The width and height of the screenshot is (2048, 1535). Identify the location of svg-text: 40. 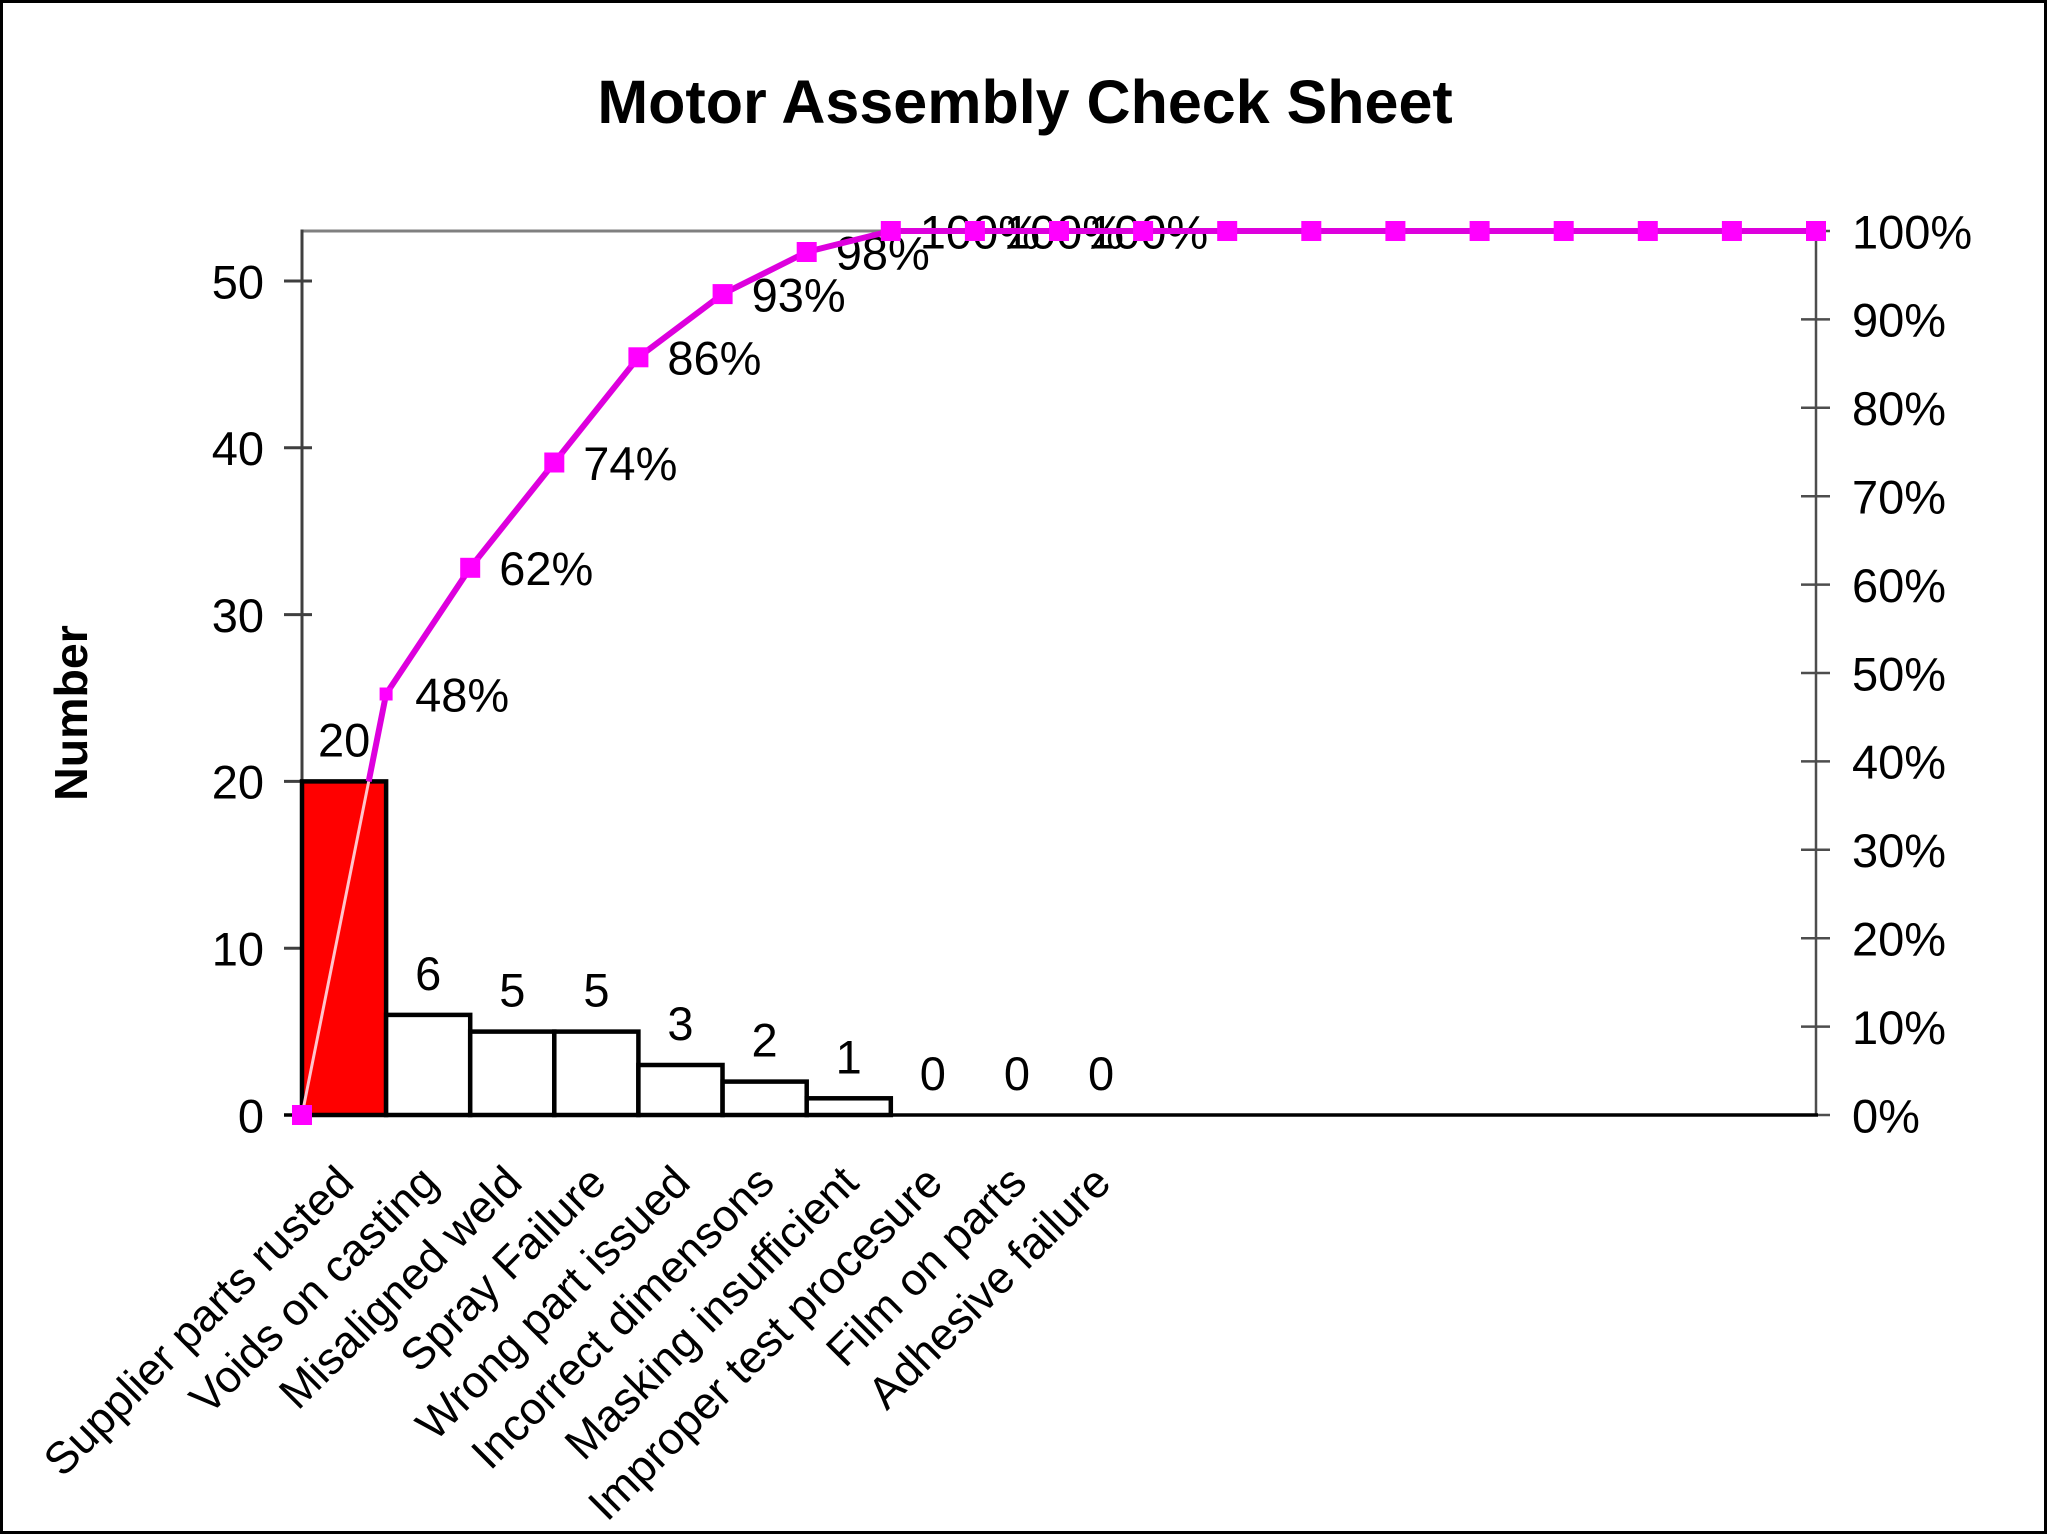
(238, 448).